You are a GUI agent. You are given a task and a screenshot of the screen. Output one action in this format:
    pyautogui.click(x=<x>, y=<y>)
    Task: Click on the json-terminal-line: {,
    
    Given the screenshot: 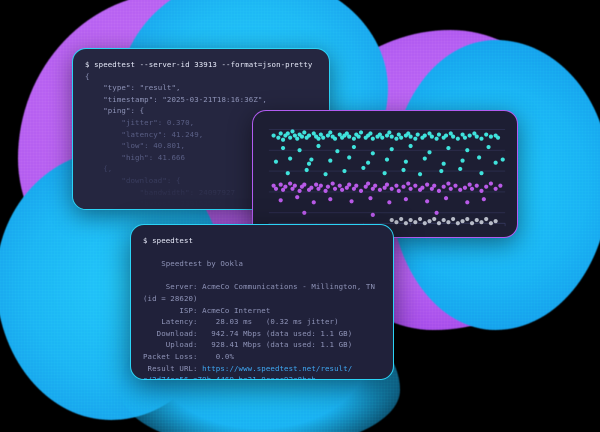 What is the action you would take?
    pyautogui.click(x=99, y=169)
    